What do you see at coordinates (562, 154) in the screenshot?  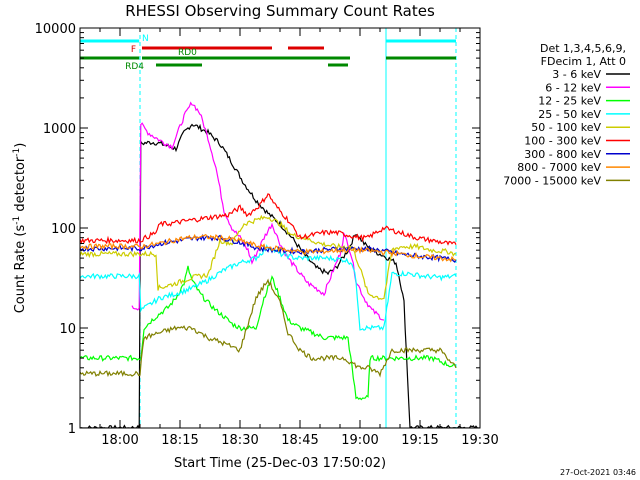 I see `legend-entry-label-6: 300 - 800 keV` at bounding box center [562, 154].